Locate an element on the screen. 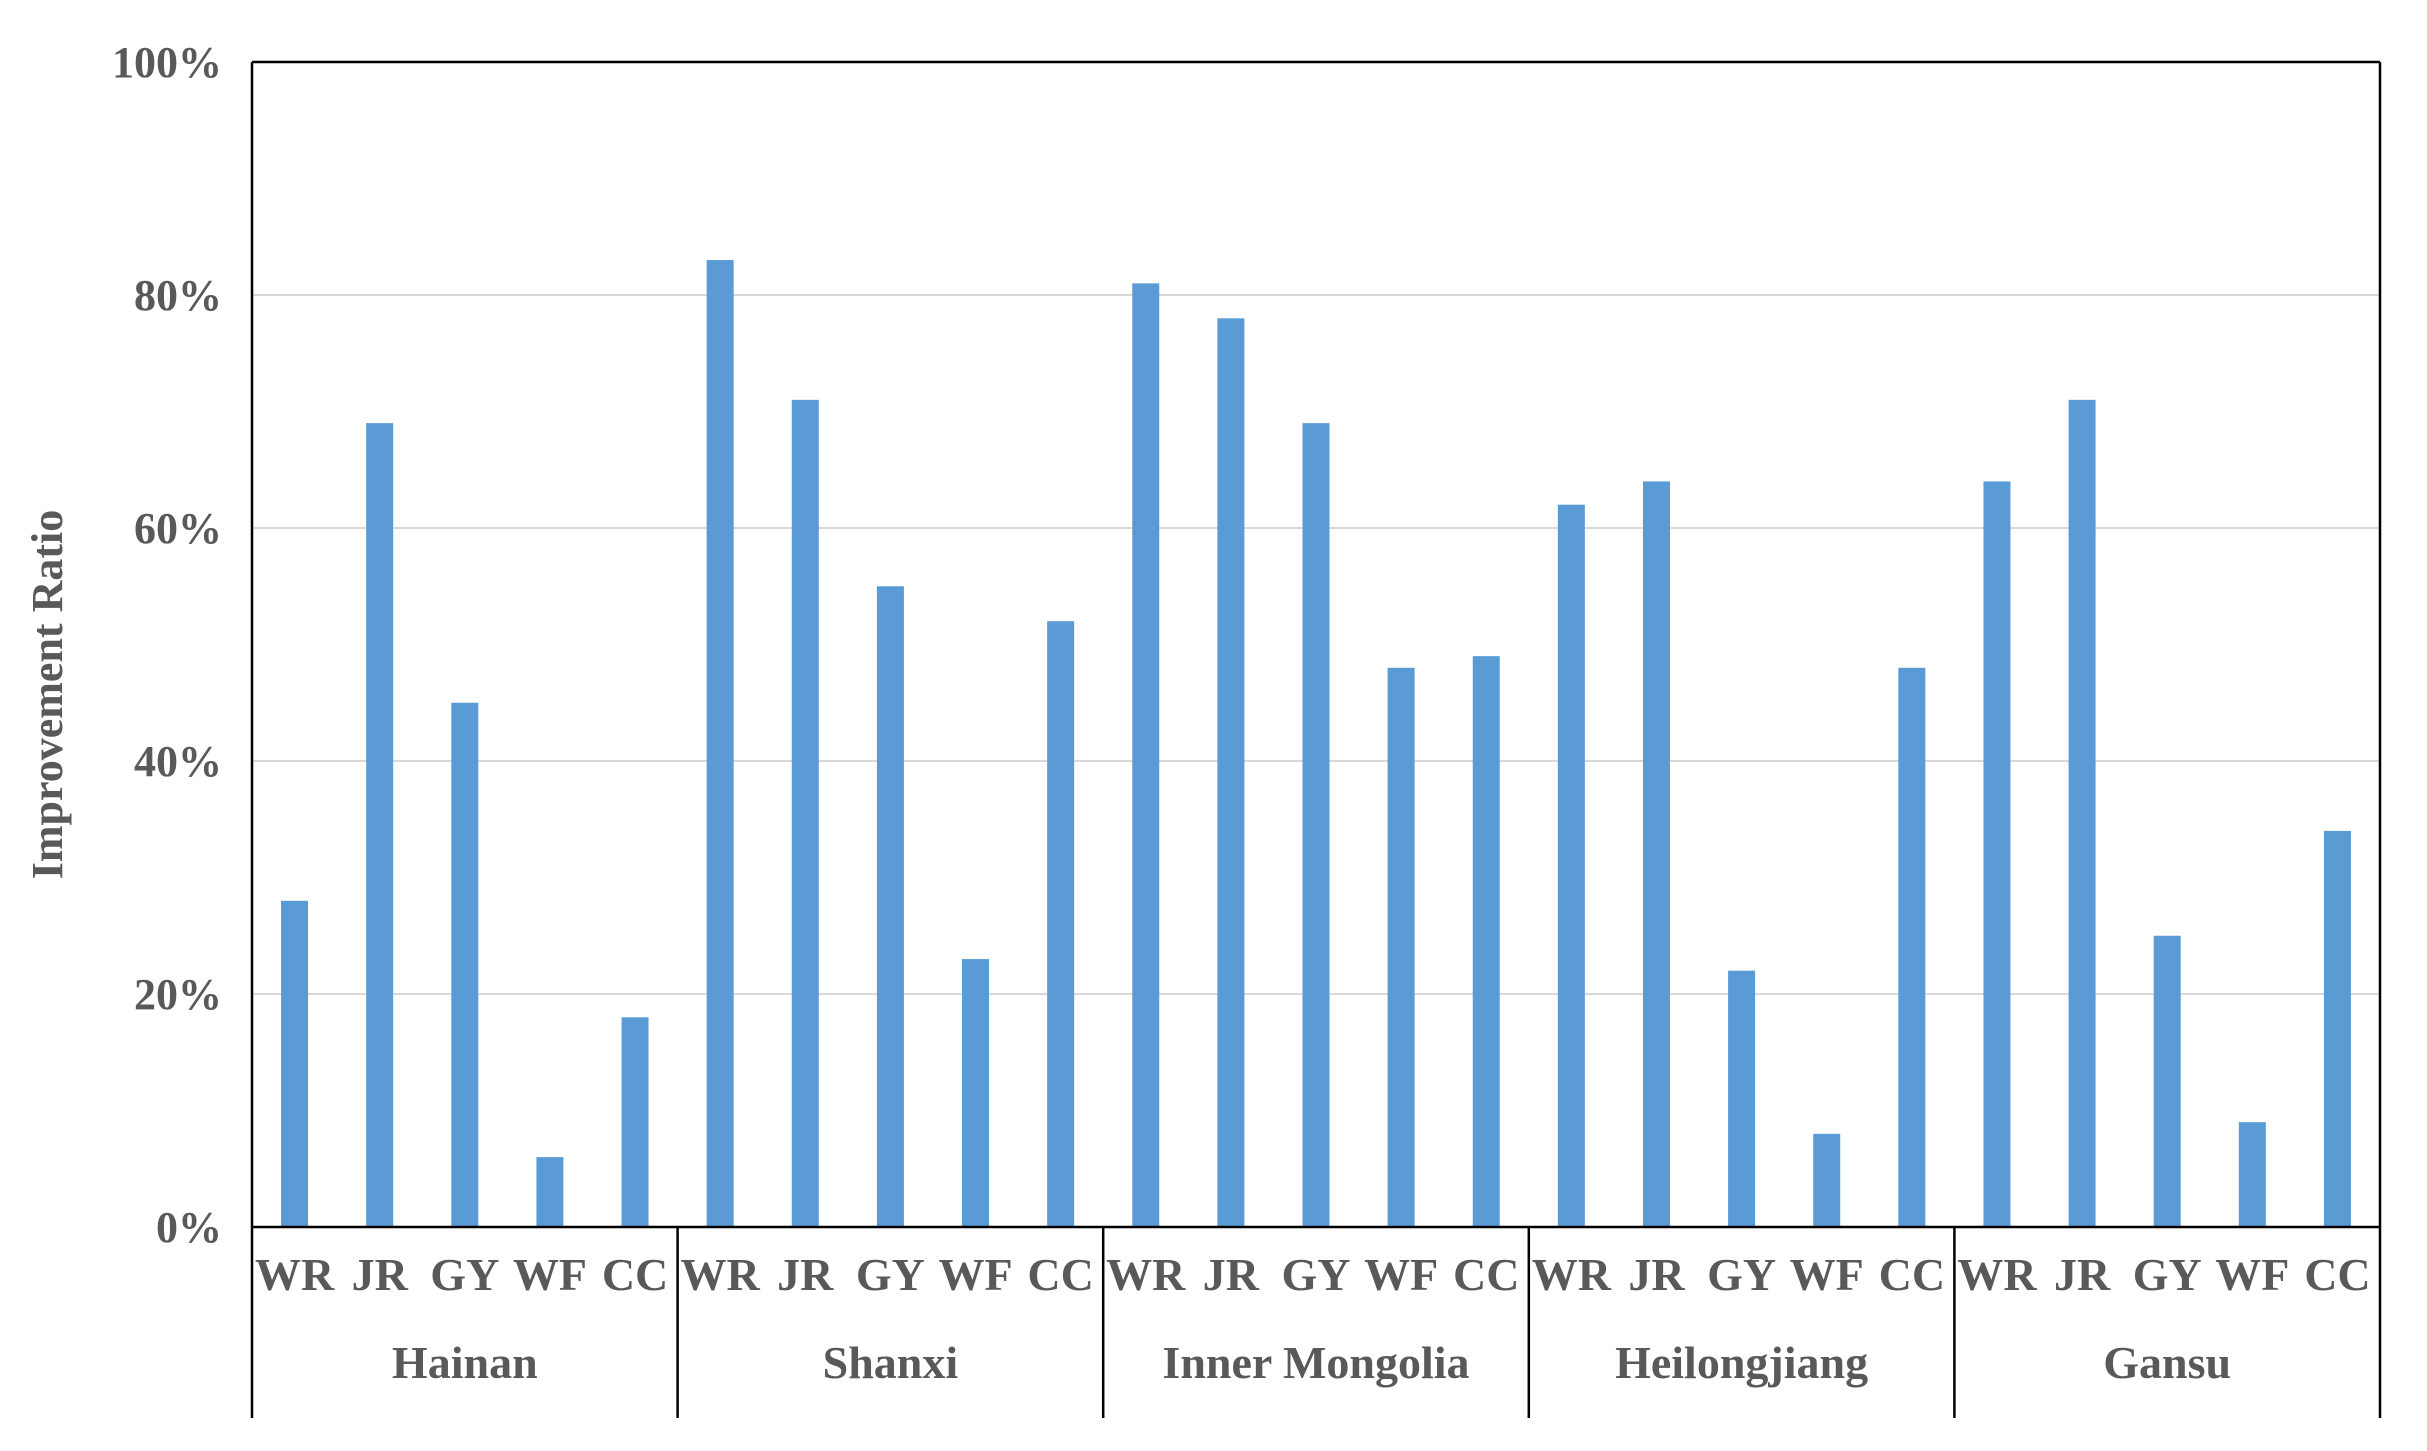  y-tick-label: 100% is located at coordinates (167, 62).